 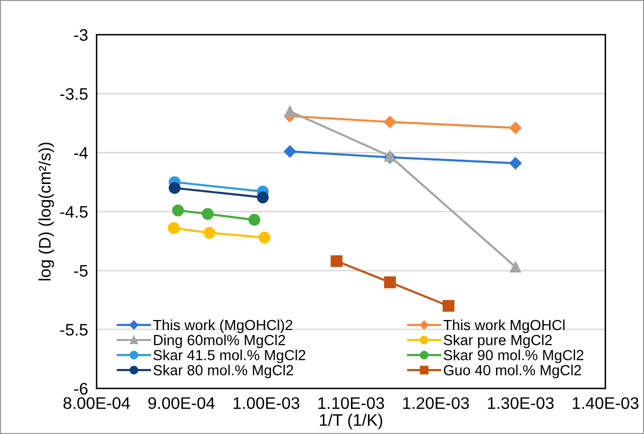 I want to click on legend-label: Skar 80 mol.% MgCl2, so click(x=224, y=371).